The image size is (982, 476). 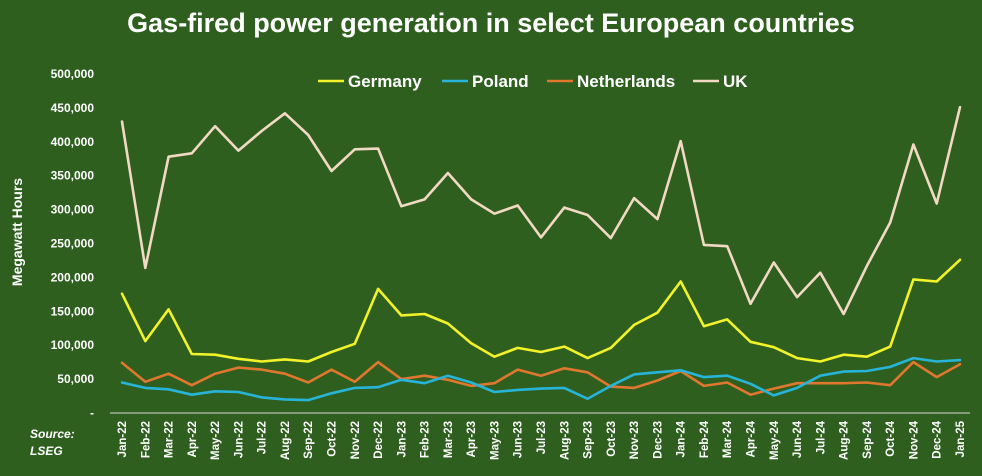 I want to click on x-tick-label: Dec-23, so click(x=658, y=440).